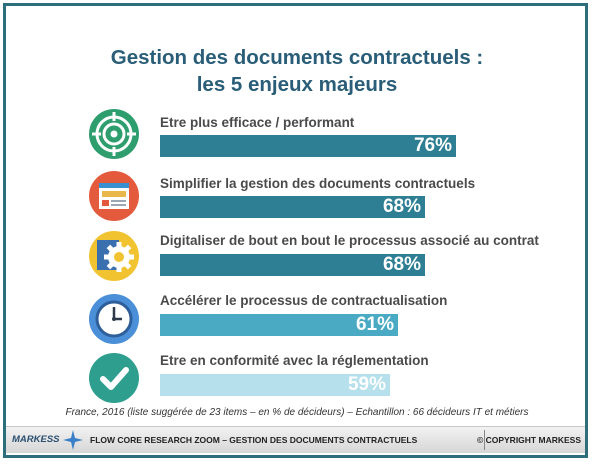 The height and width of the screenshot is (465, 594). Describe the element at coordinates (114, 196) in the screenshot. I see `browser-window-icon` at that location.